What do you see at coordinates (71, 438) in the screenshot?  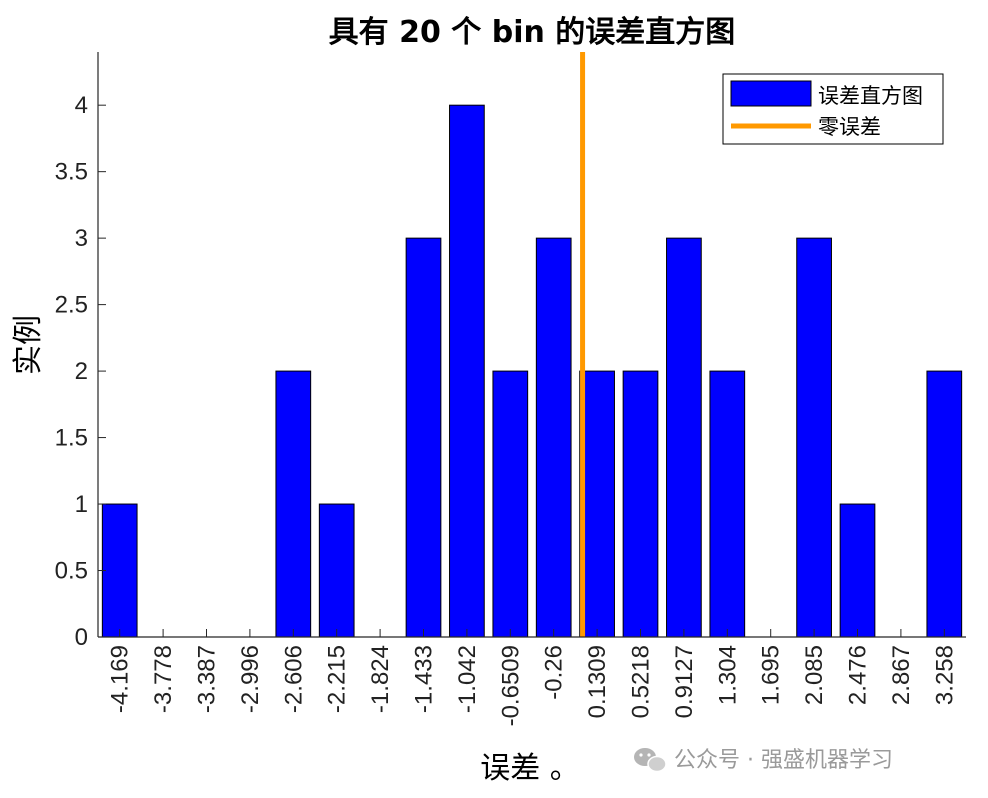 I see `y-tick-label-3: 1.5` at bounding box center [71, 438].